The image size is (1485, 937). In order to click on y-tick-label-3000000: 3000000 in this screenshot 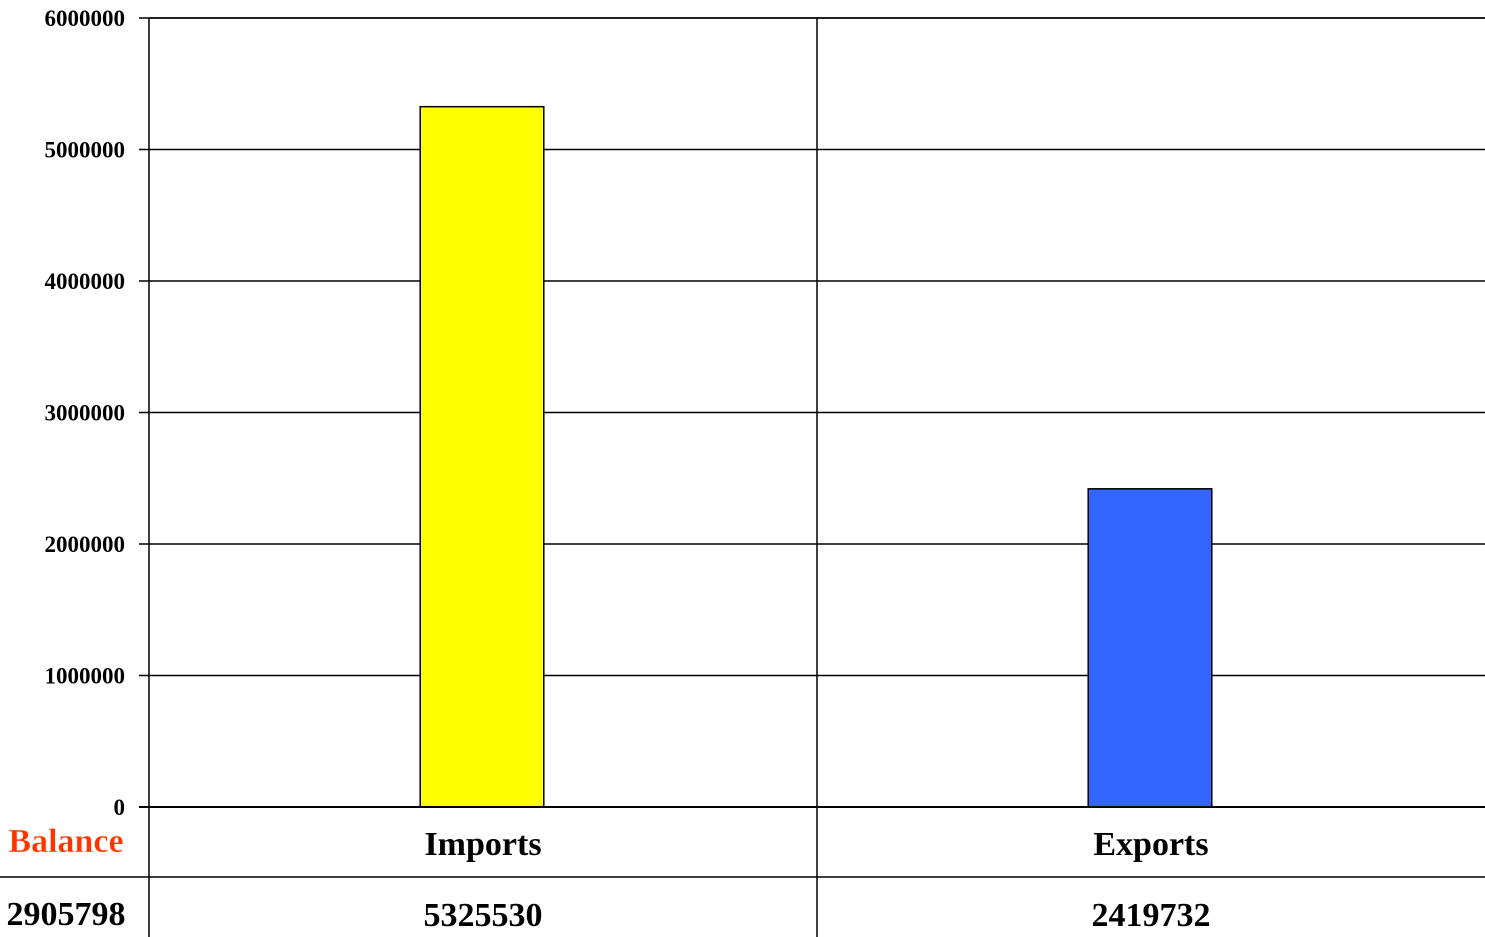, I will do `click(85, 413)`.